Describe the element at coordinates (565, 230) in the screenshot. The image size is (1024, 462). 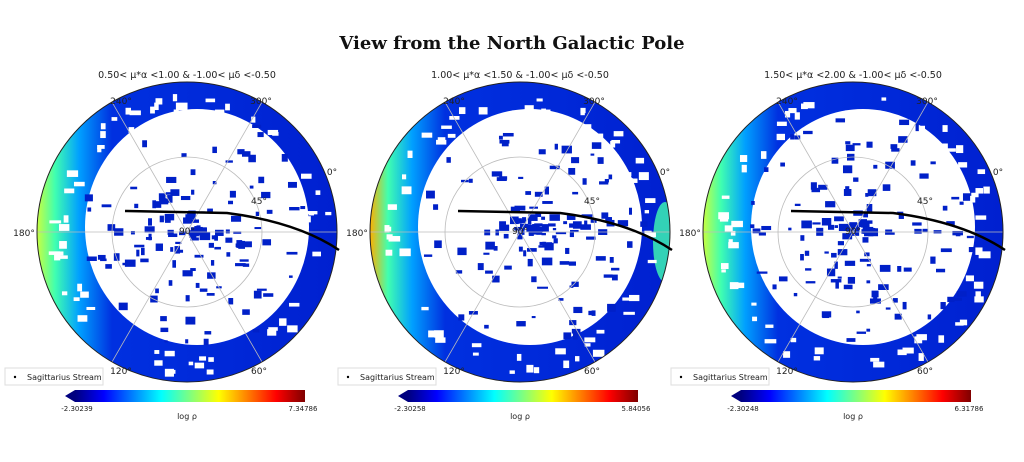
I see `sagittarius-stream-line` at that location.